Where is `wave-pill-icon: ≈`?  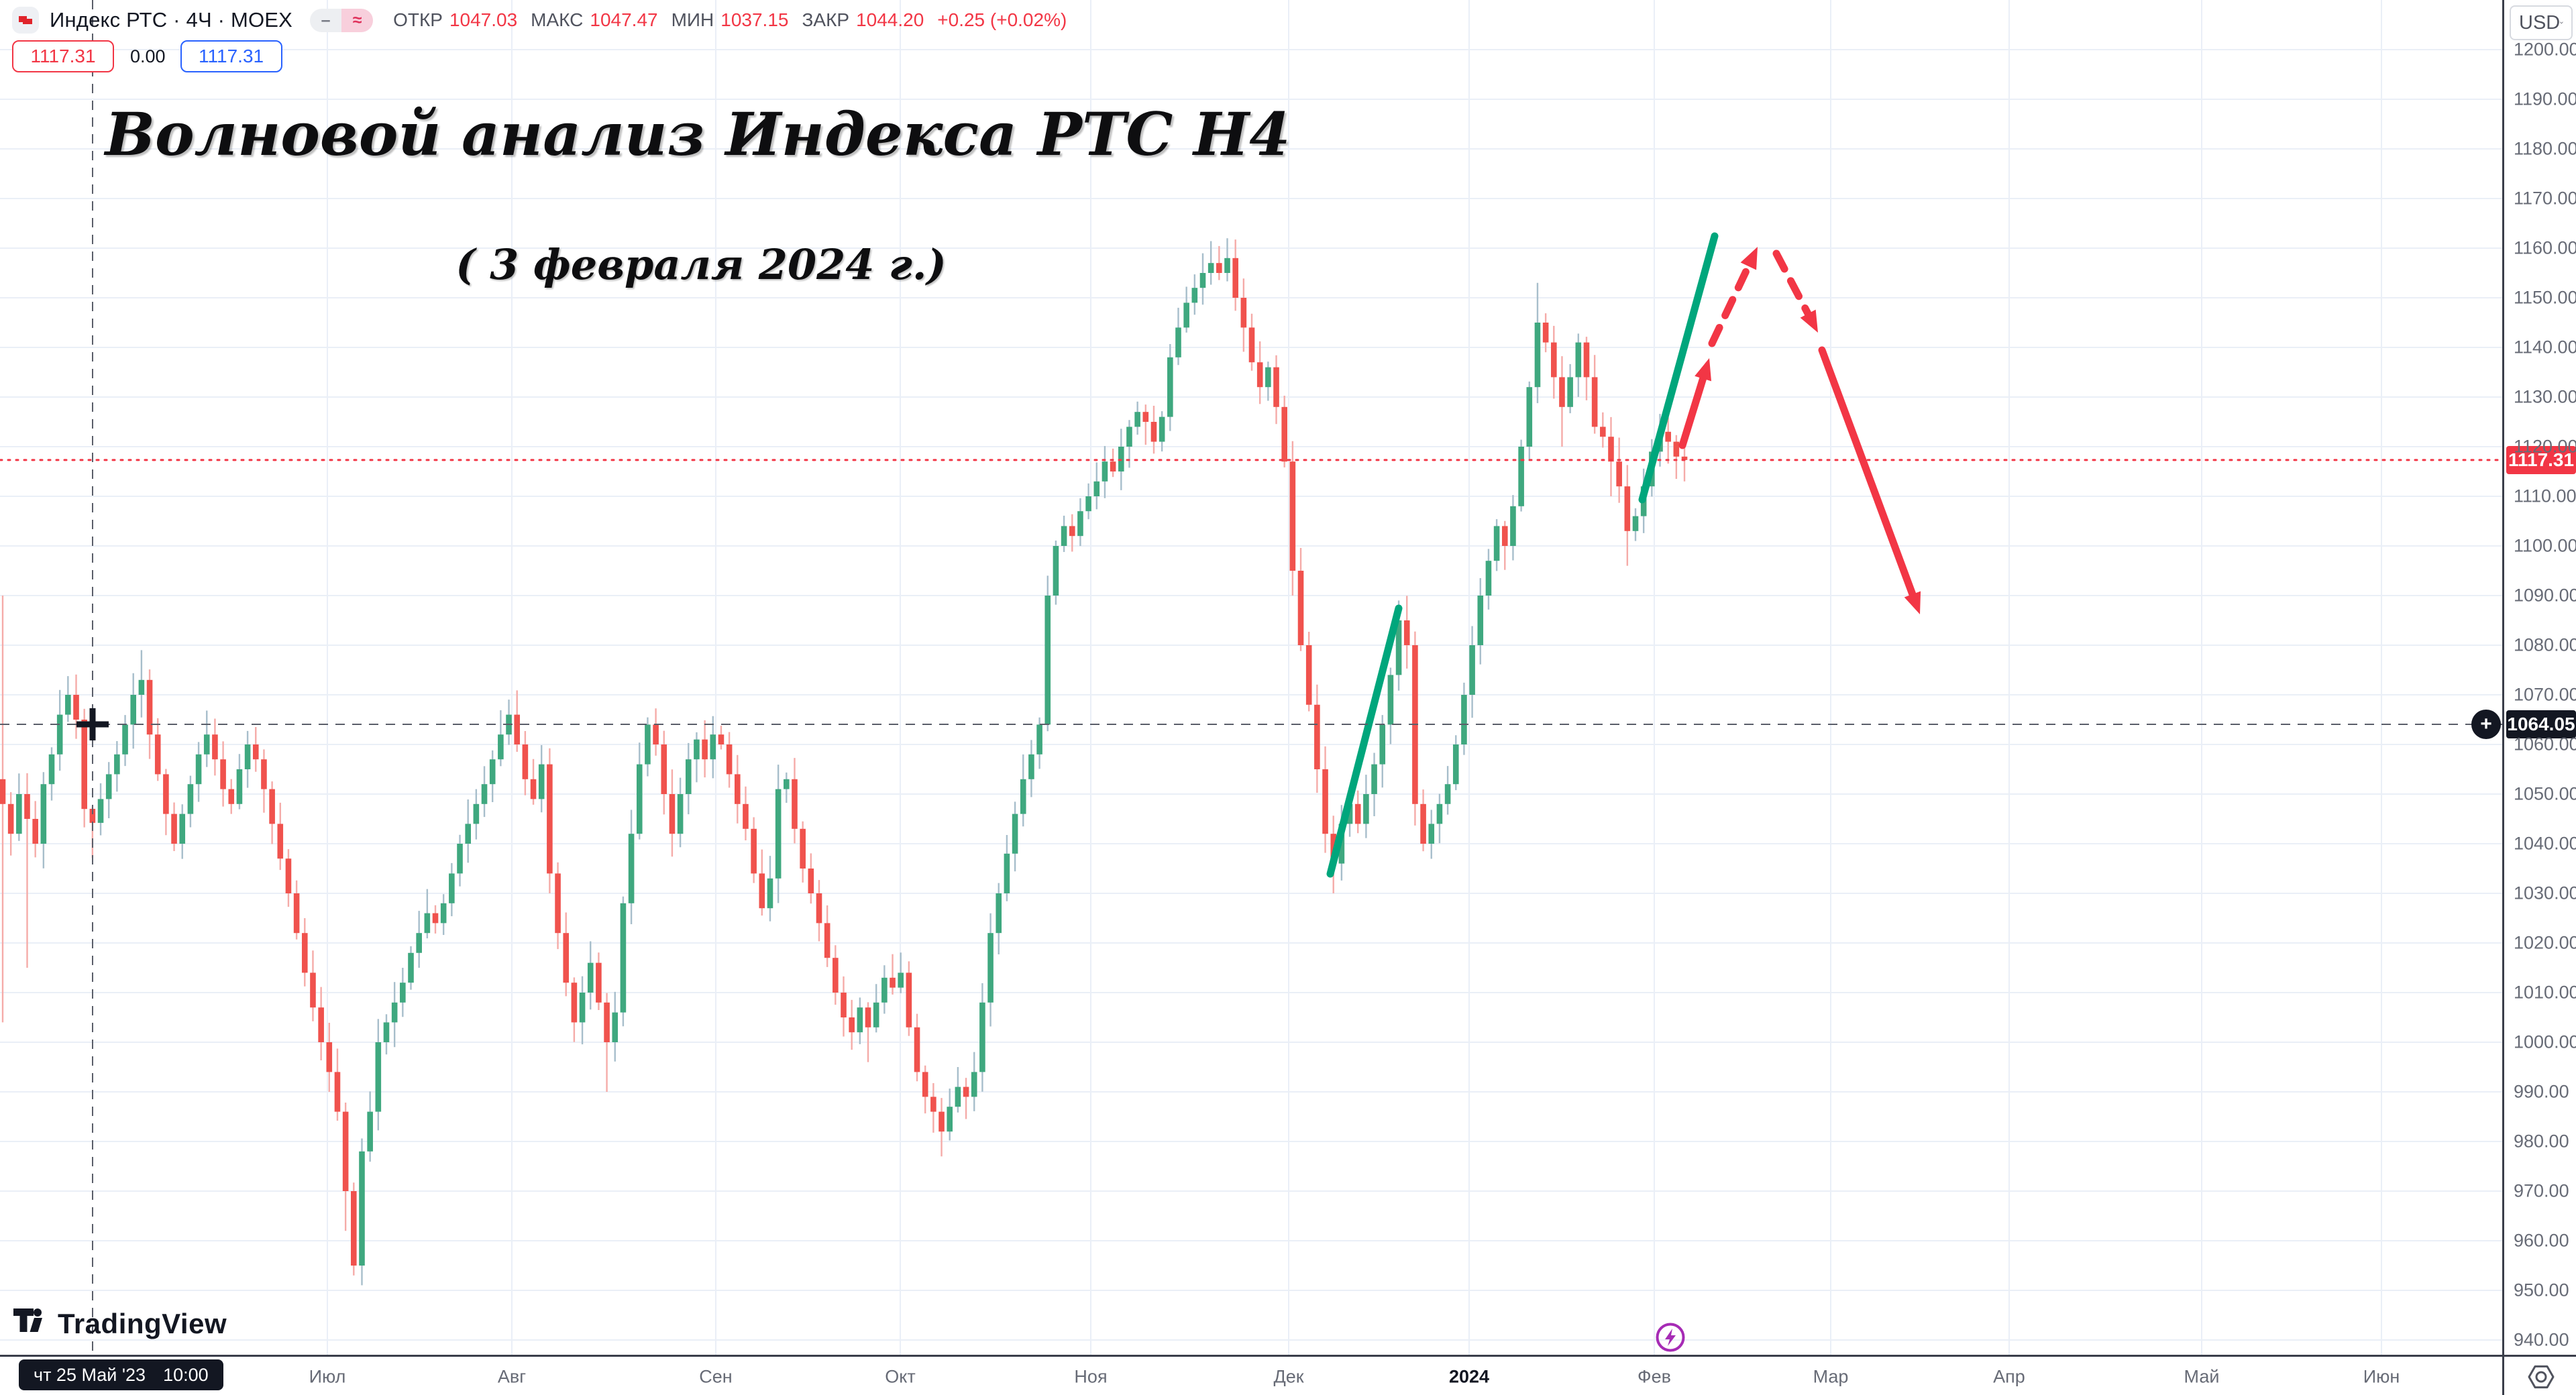 wave-pill-icon: ≈ is located at coordinates (357, 20).